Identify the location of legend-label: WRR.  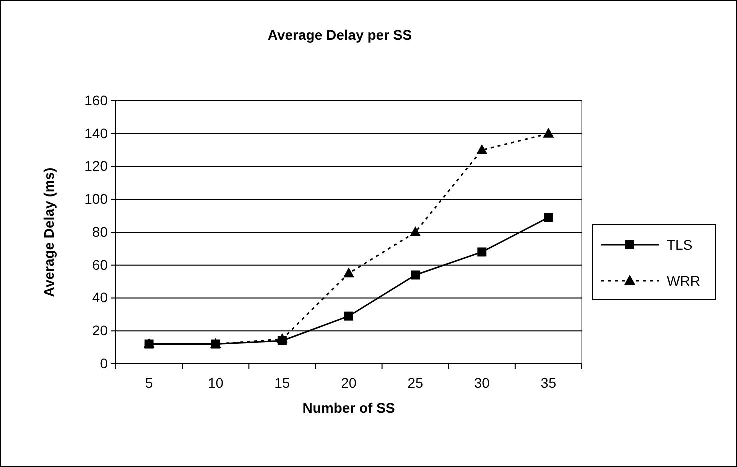
(683, 281).